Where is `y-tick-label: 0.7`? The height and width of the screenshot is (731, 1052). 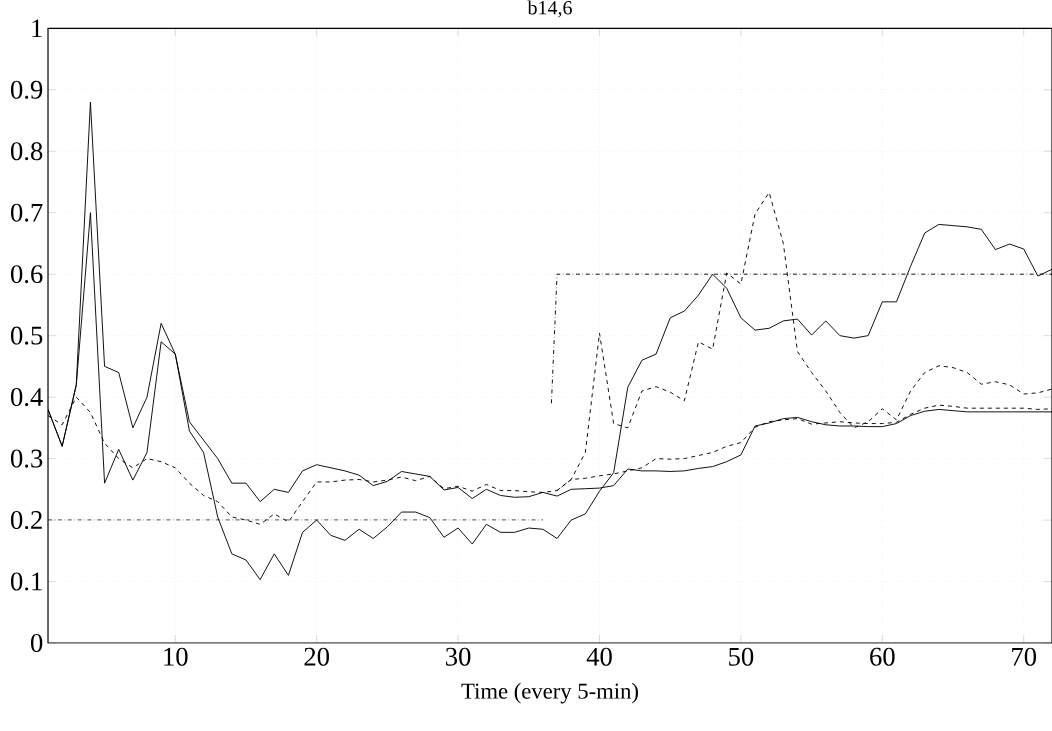
y-tick-label: 0.7 is located at coordinates (26, 212).